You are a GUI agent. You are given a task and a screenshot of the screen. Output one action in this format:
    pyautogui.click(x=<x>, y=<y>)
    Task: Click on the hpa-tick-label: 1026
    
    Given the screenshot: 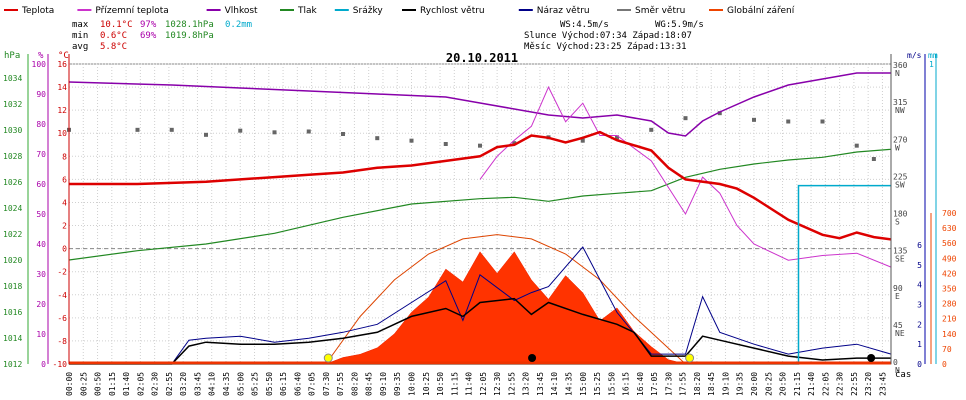 What is the action you would take?
    pyautogui.click(x=12, y=182)
    